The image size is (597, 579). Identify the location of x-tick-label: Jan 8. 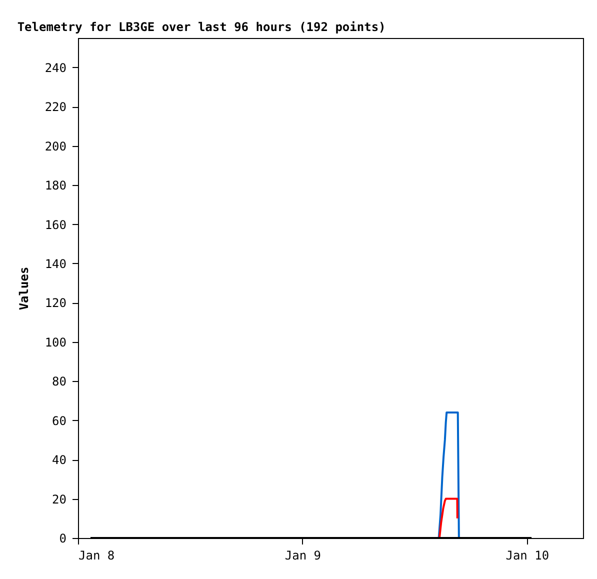
(96, 555).